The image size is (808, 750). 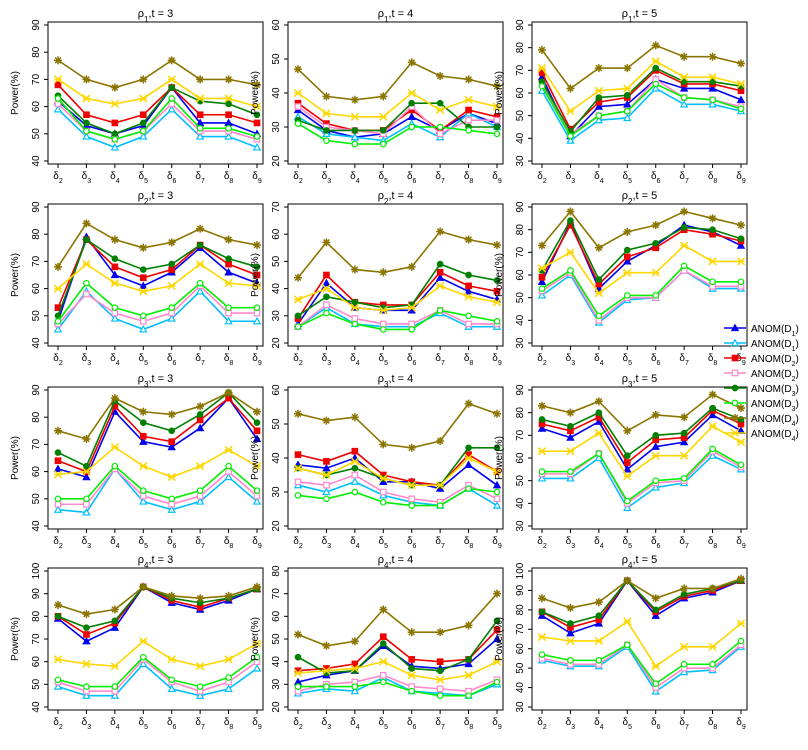 I want to click on x-tick-label: δ2, so click(x=298, y=360).